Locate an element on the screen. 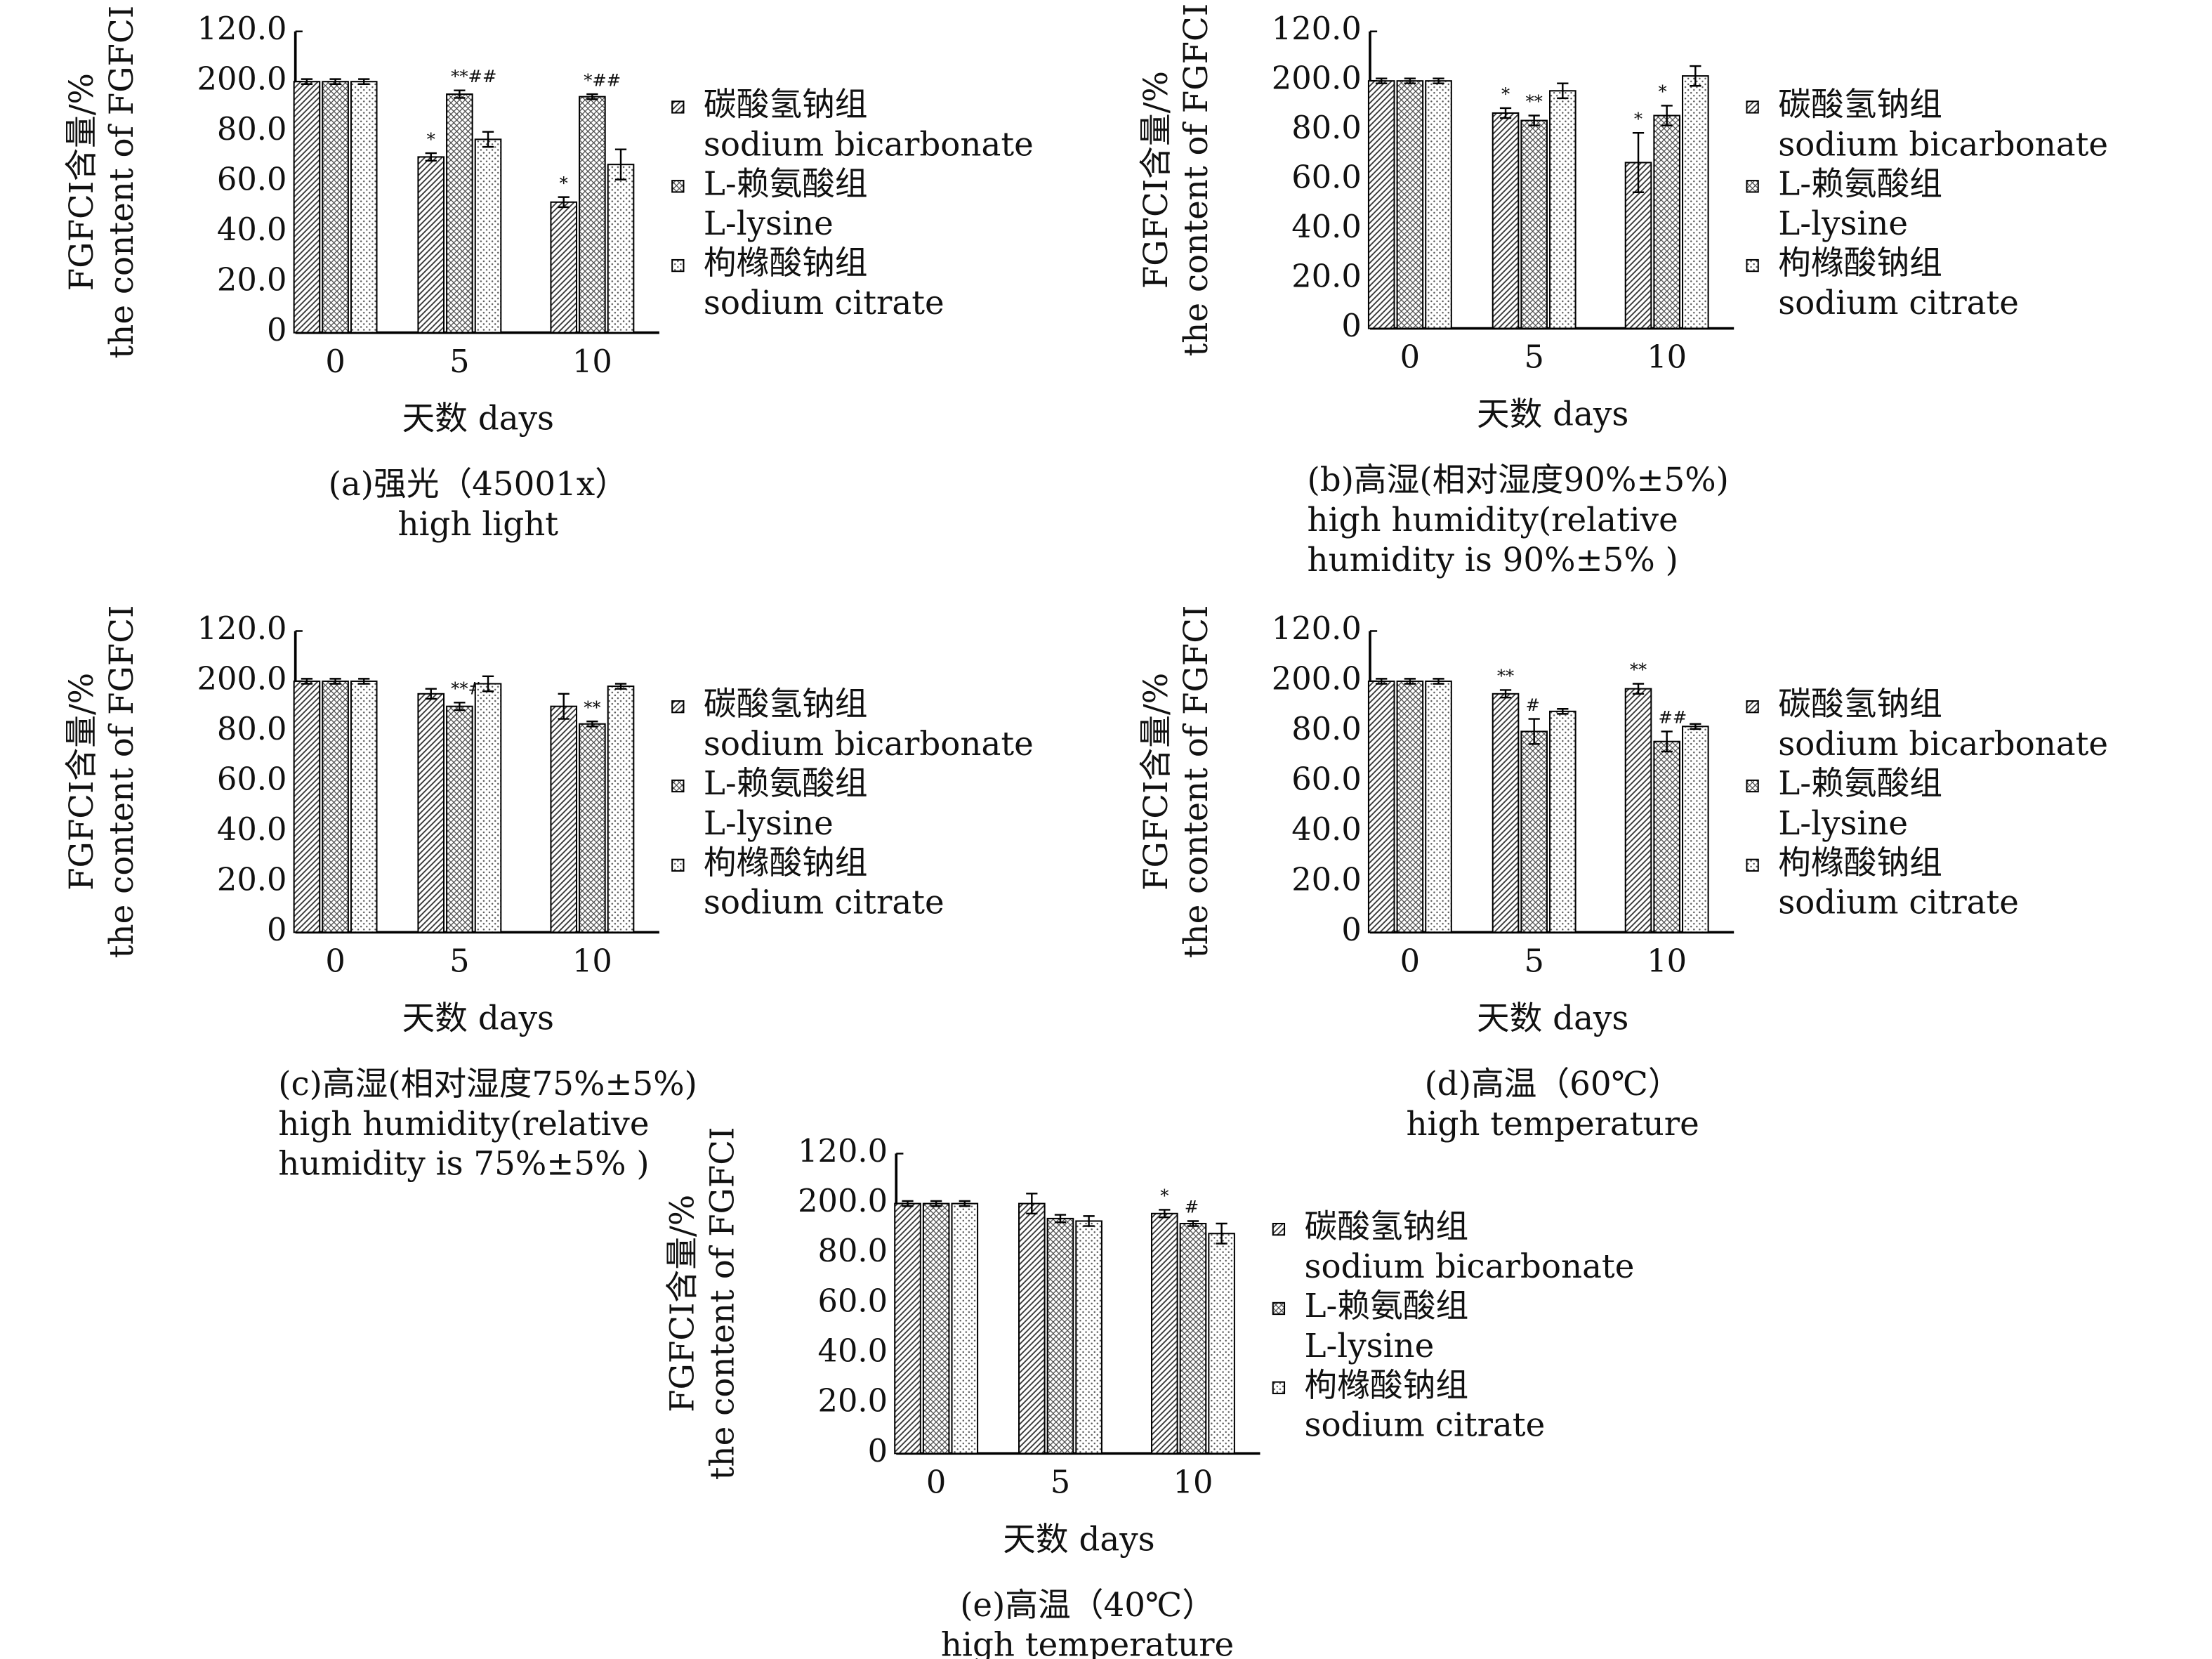 The image size is (2212, 1659). caption: high humidity(relative is located at coordinates (1493, 520).